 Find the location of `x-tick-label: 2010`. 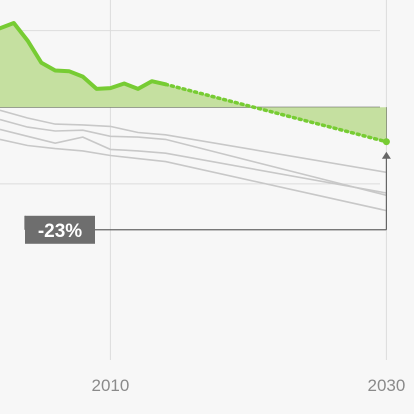

x-tick-label: 2010 is located at coordinates (110, 385).